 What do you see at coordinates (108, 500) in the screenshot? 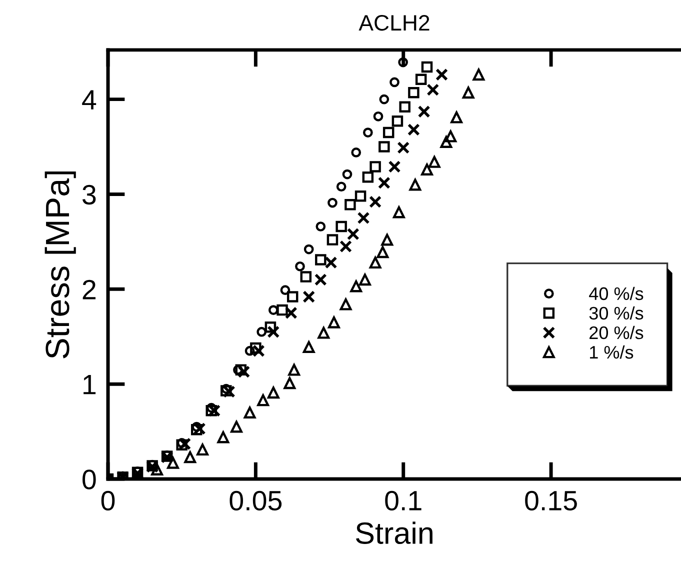
I see `x-tick-label: 0` at bounding box center [108, 500].